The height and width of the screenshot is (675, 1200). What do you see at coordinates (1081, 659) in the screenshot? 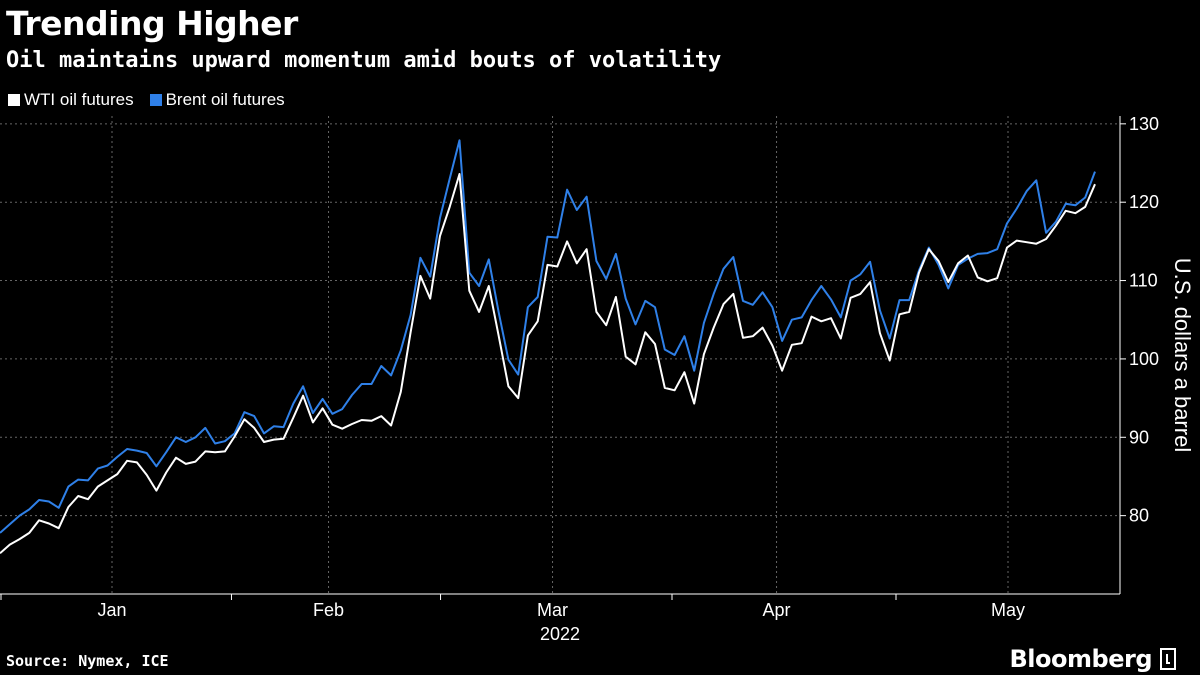
I see `brand-text: Bloomberg` at bounding box center [1081, 659].